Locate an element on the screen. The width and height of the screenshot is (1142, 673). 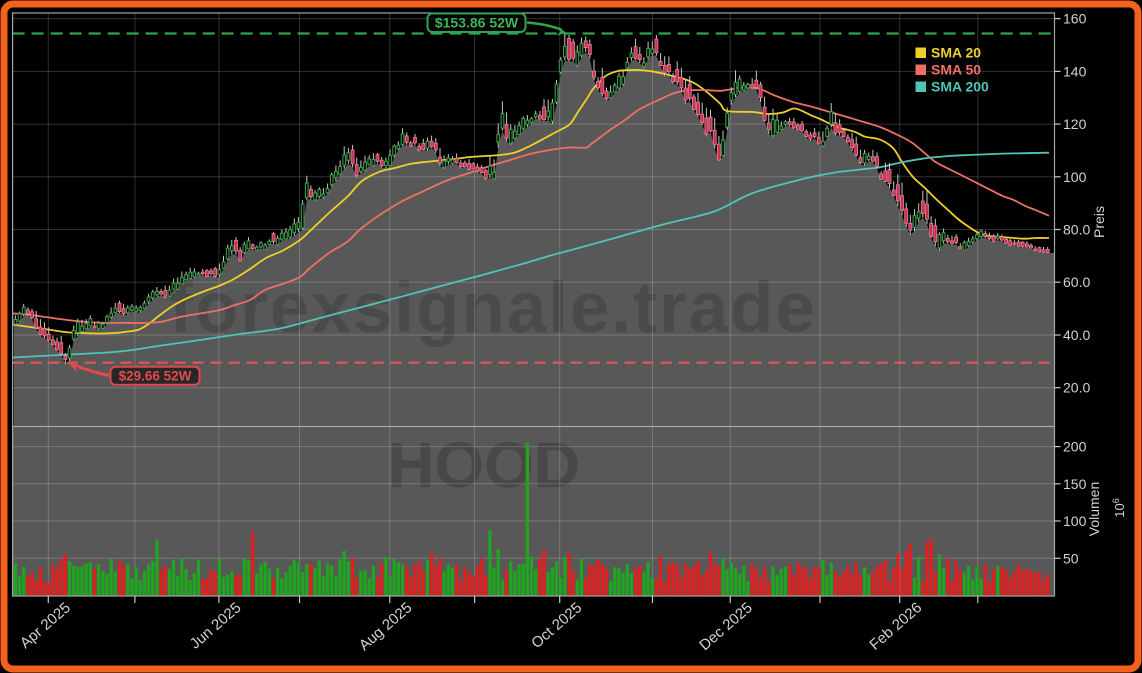
svg-text: SMA 50 is located at coordinates (956, 70).